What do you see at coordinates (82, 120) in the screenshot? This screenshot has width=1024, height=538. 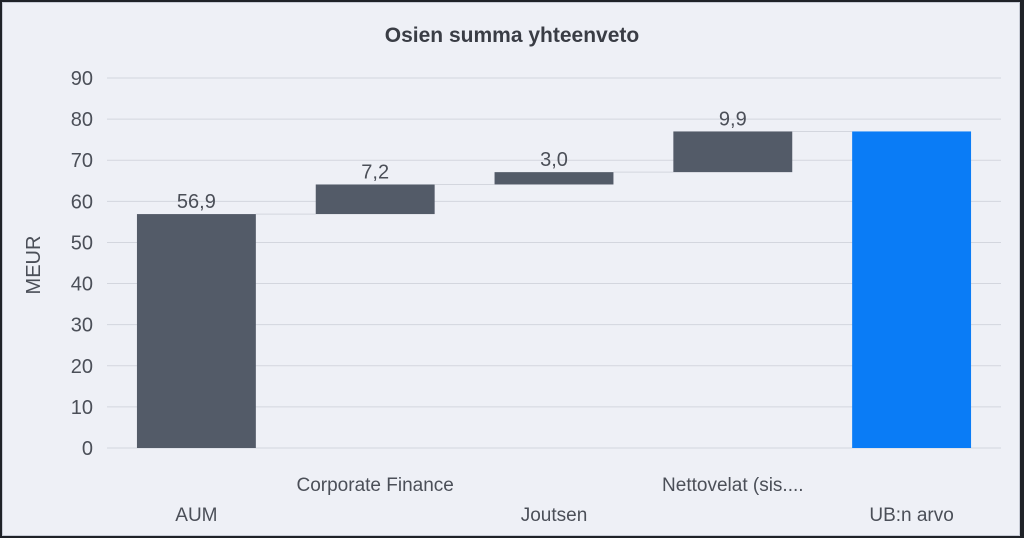 I see `y-tick-label: 80` at bounding box center [82, 120].